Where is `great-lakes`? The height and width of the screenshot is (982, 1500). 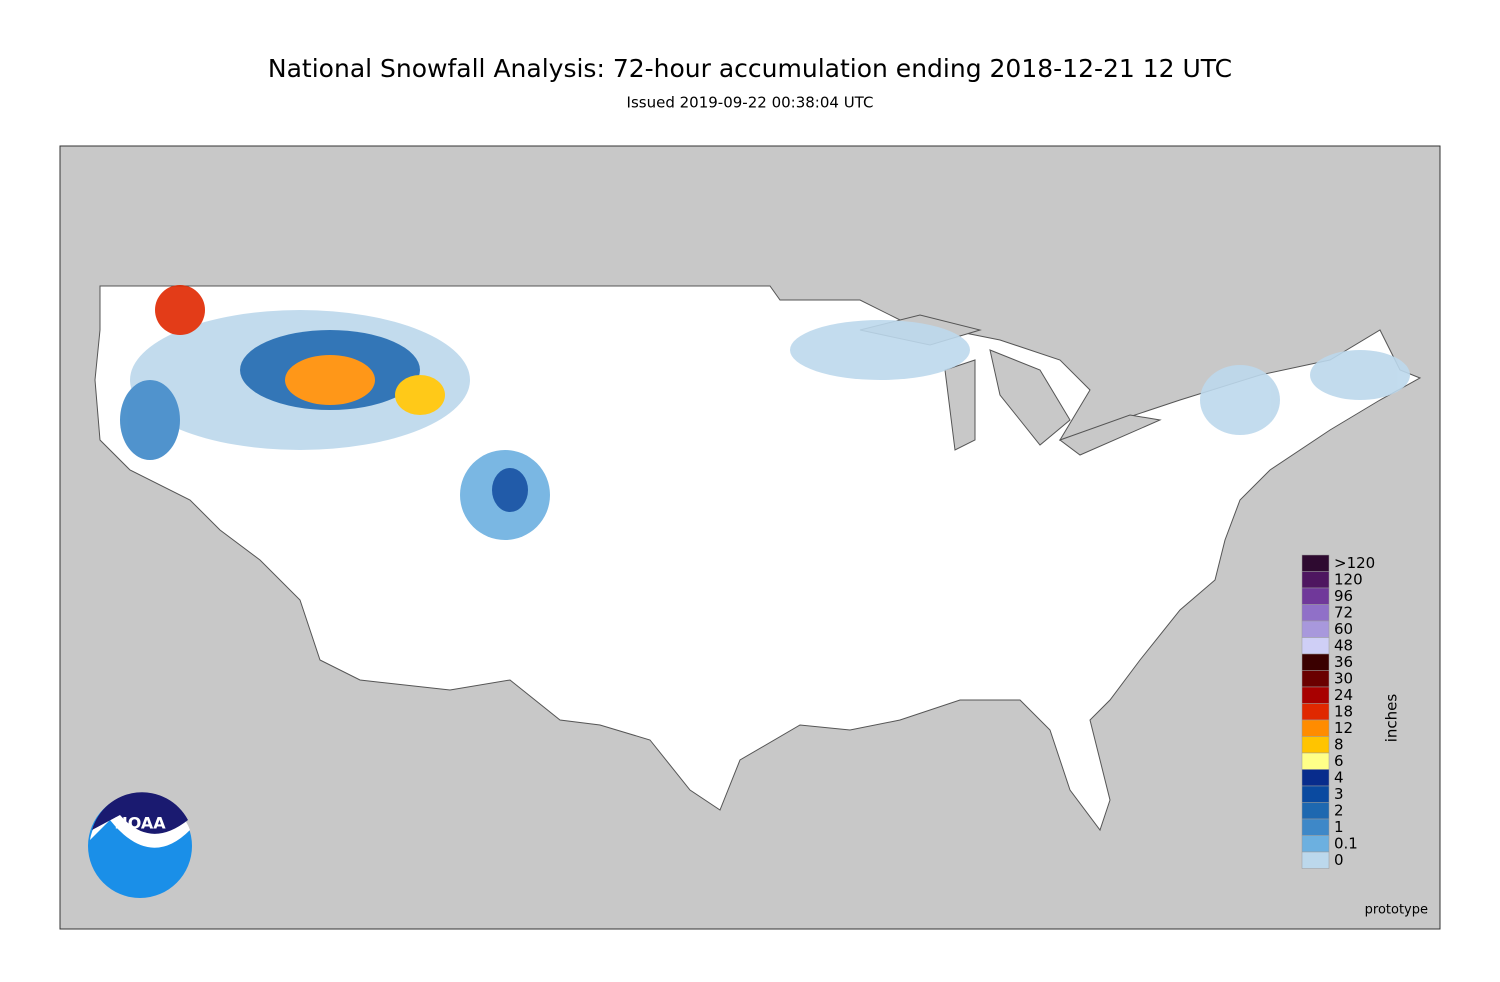 great-lakes is located at coordinates (1010, 385).